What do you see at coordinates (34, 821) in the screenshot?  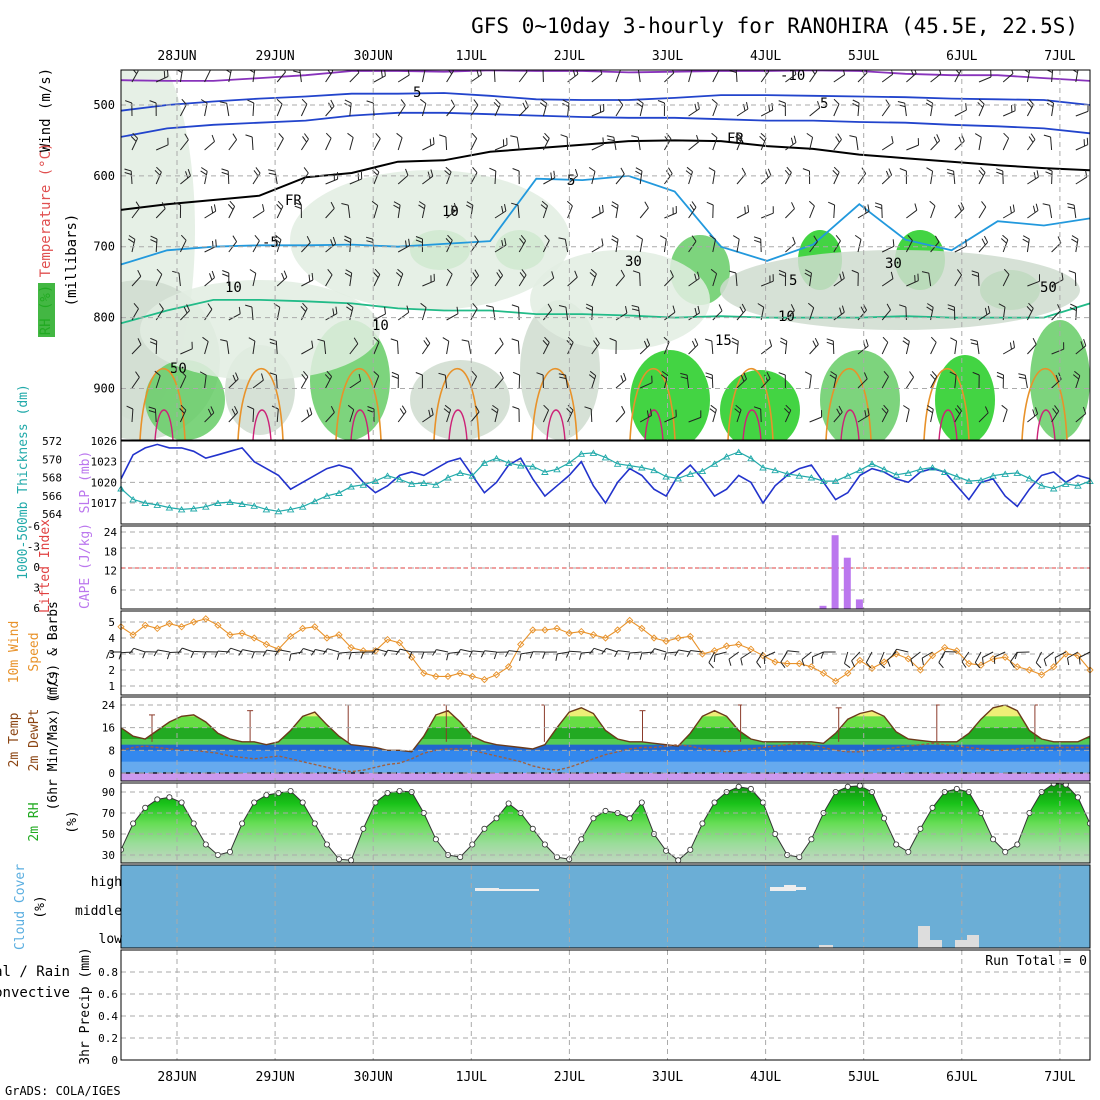 I see `y-axis-label-rh2m: 2m RH` at bounding box center [34, 821].